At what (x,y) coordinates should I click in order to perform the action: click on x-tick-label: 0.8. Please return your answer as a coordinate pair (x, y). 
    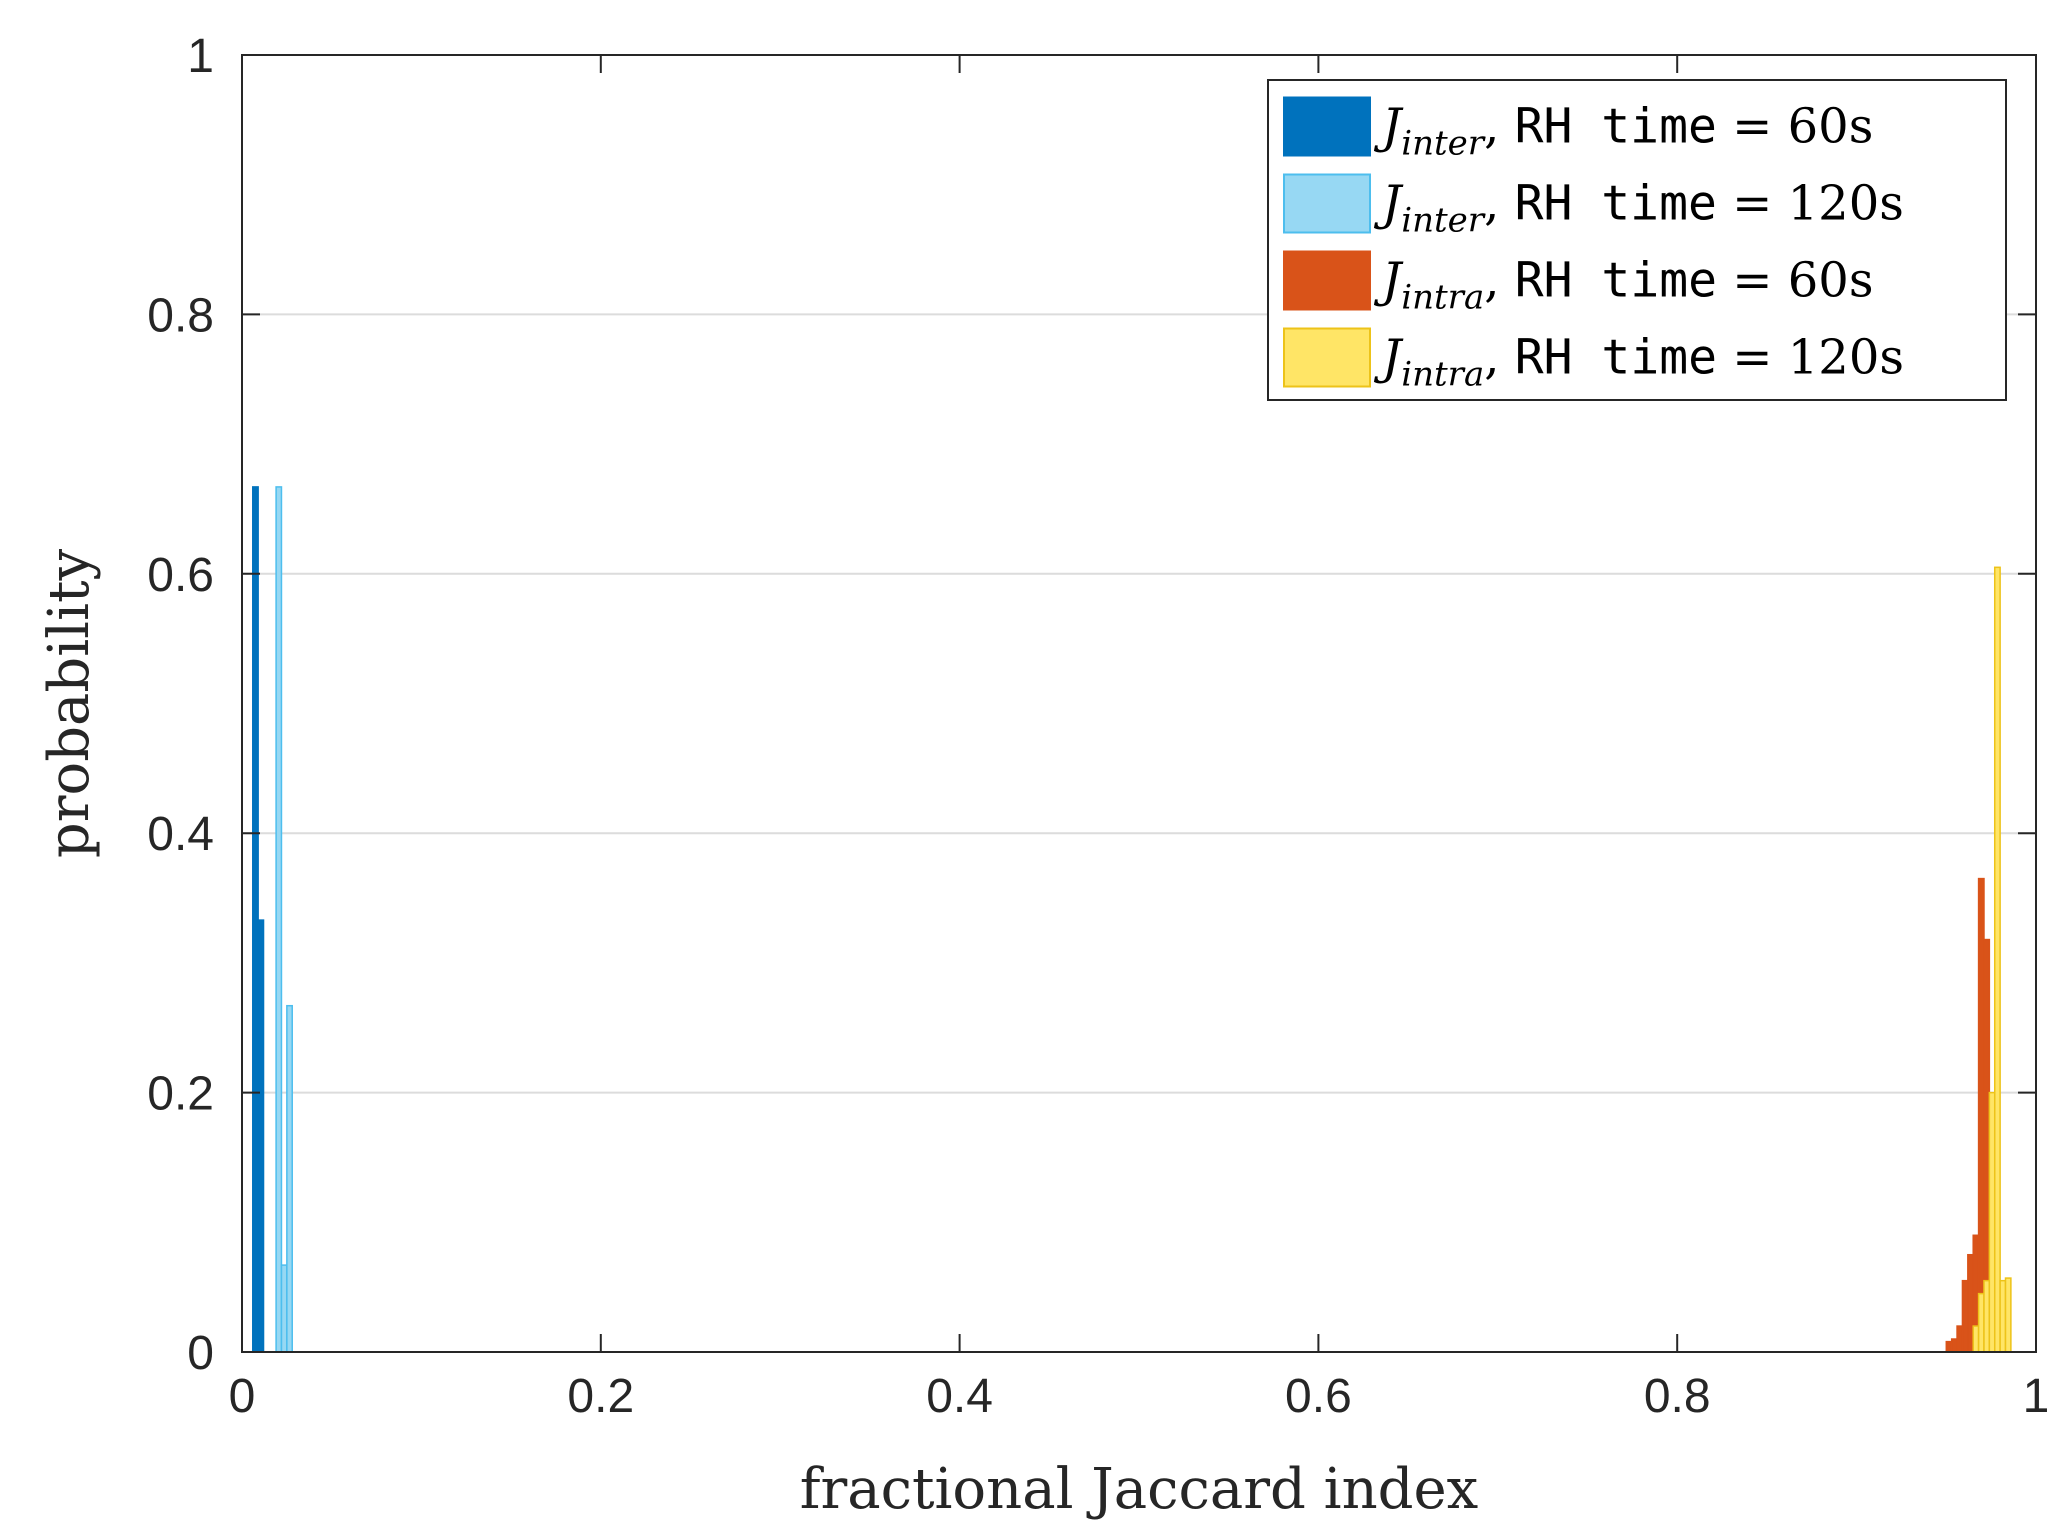
    Looking at the image, I should click on (1677, 1396).